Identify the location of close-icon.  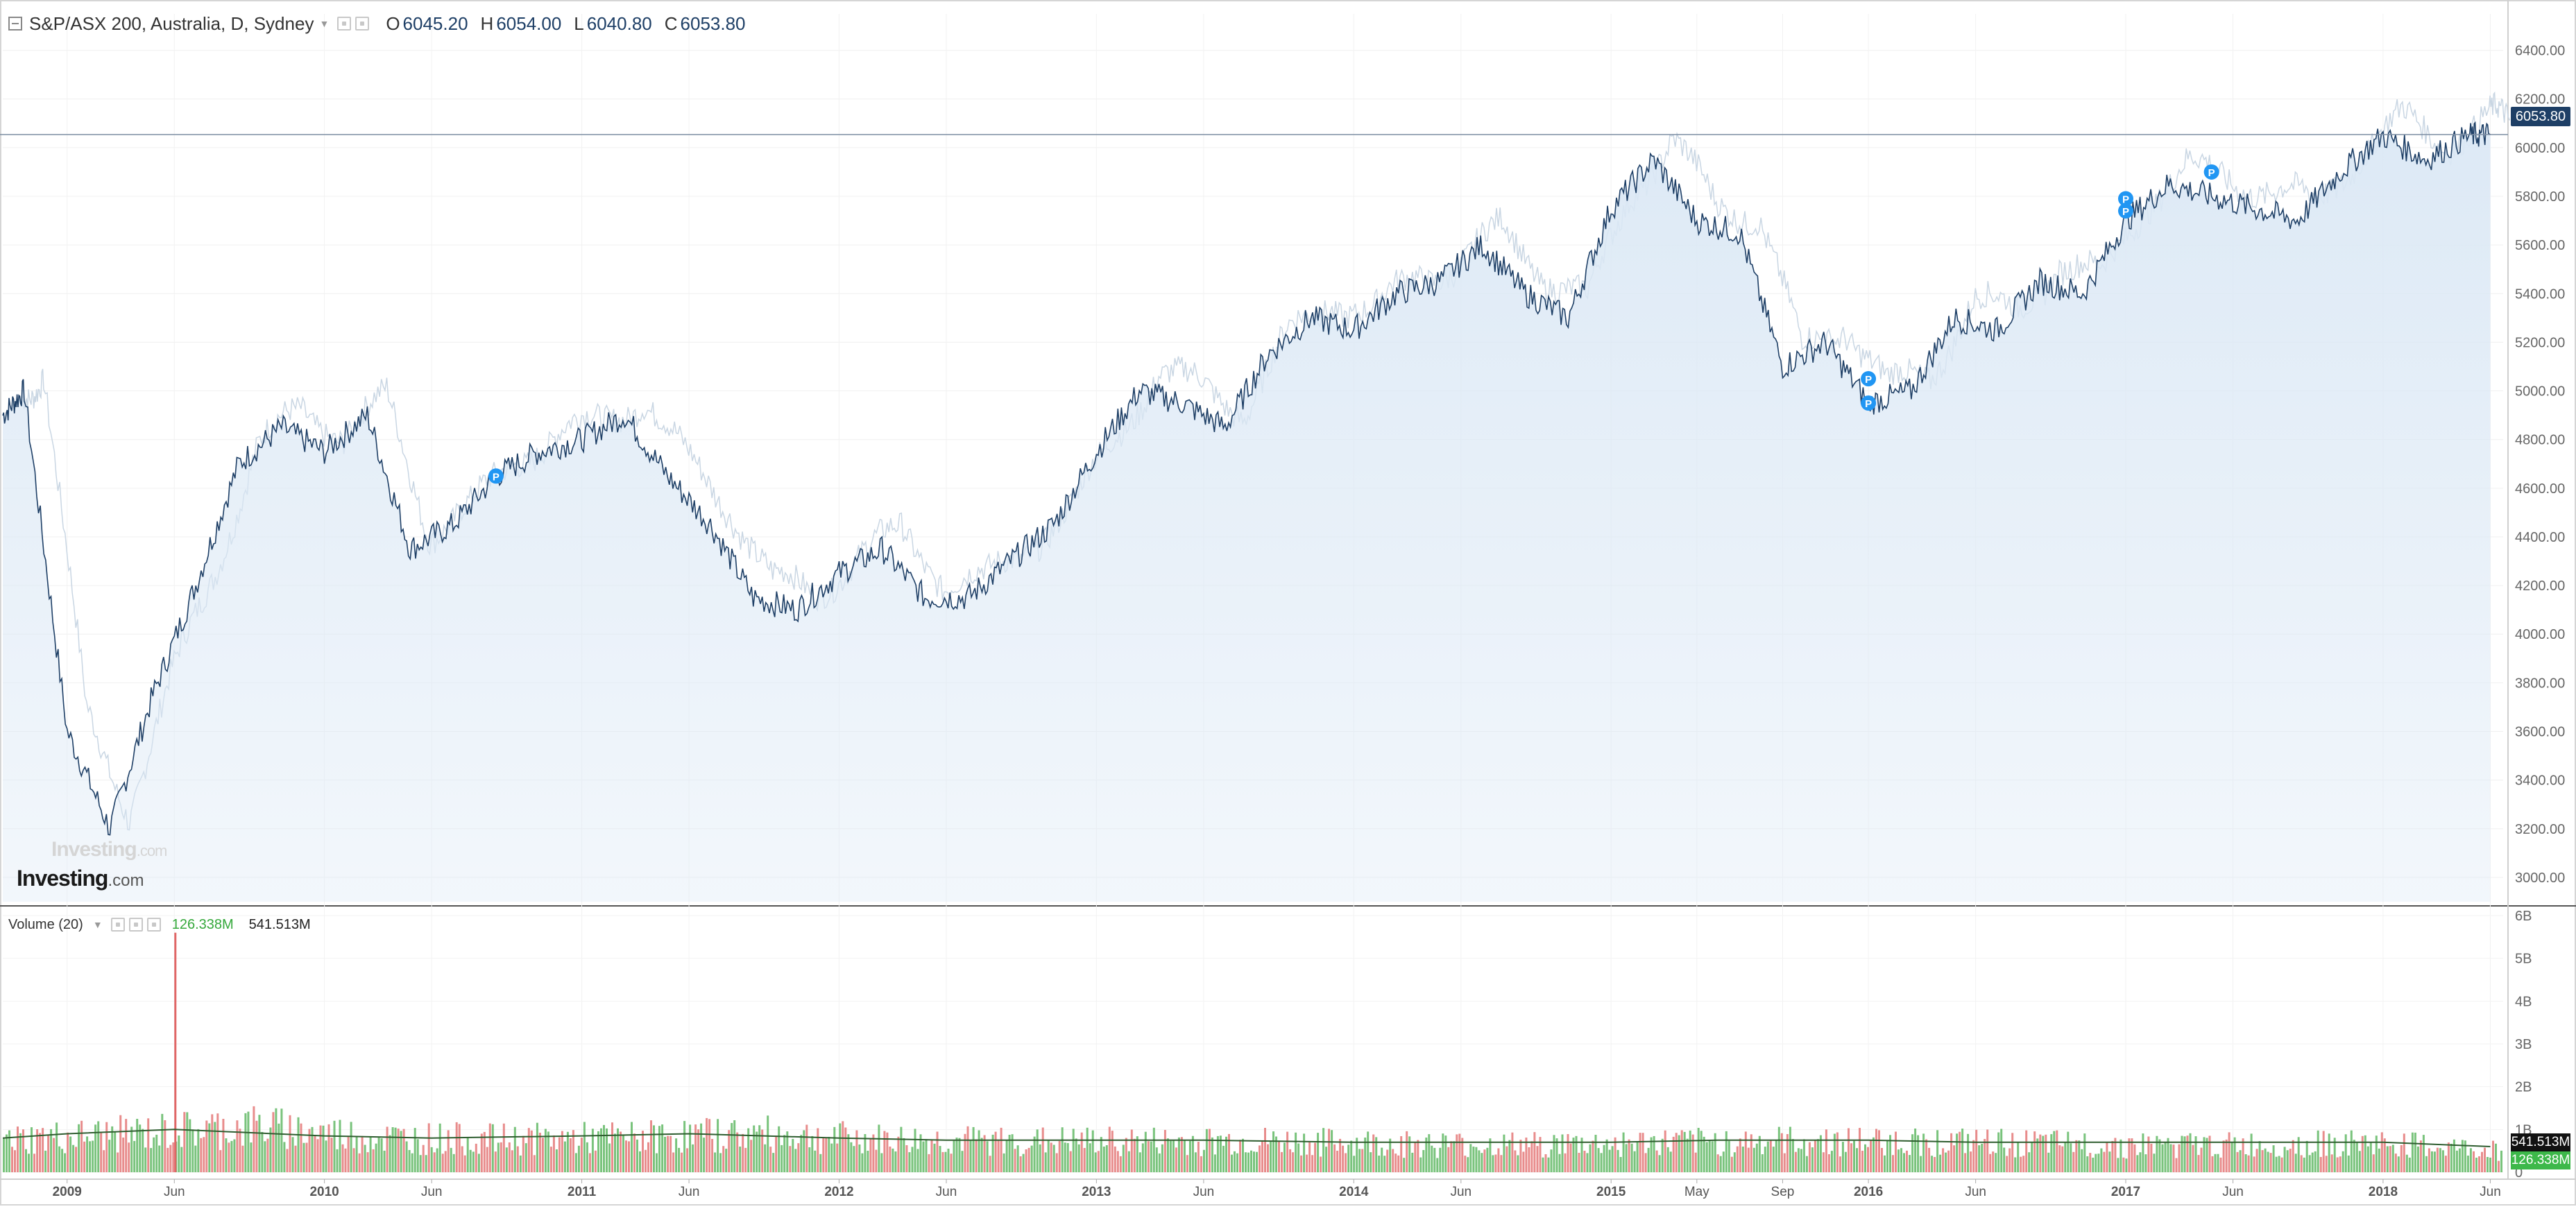
(153, 925).